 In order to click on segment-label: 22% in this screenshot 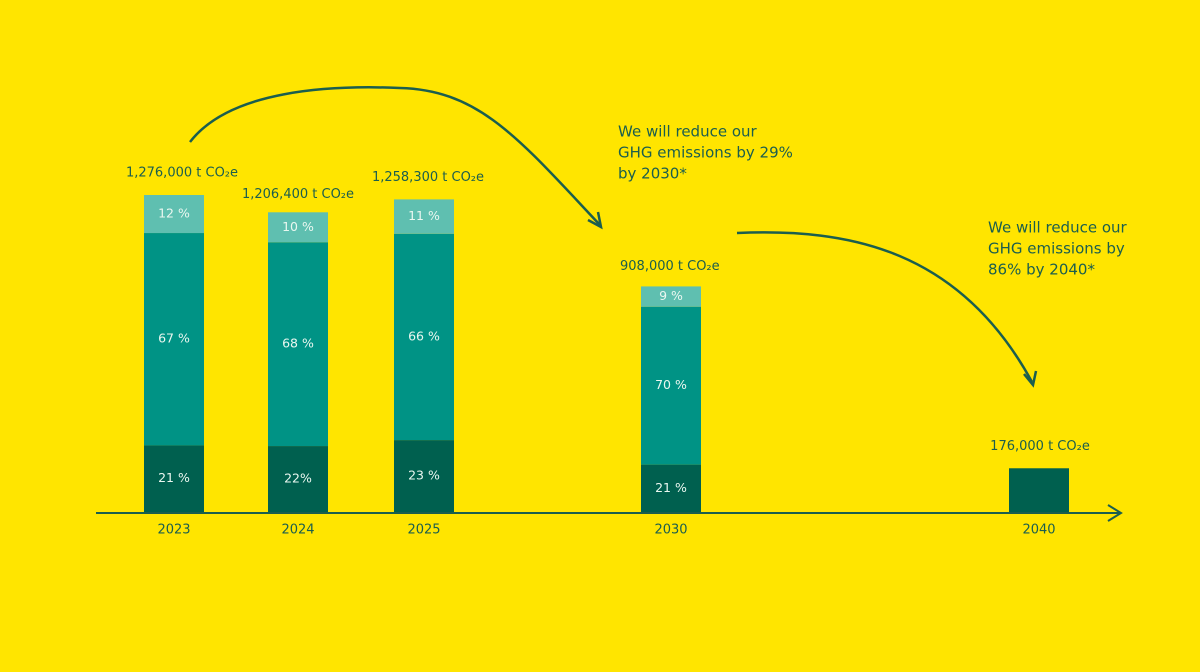, I will do `click(298, 478)`.